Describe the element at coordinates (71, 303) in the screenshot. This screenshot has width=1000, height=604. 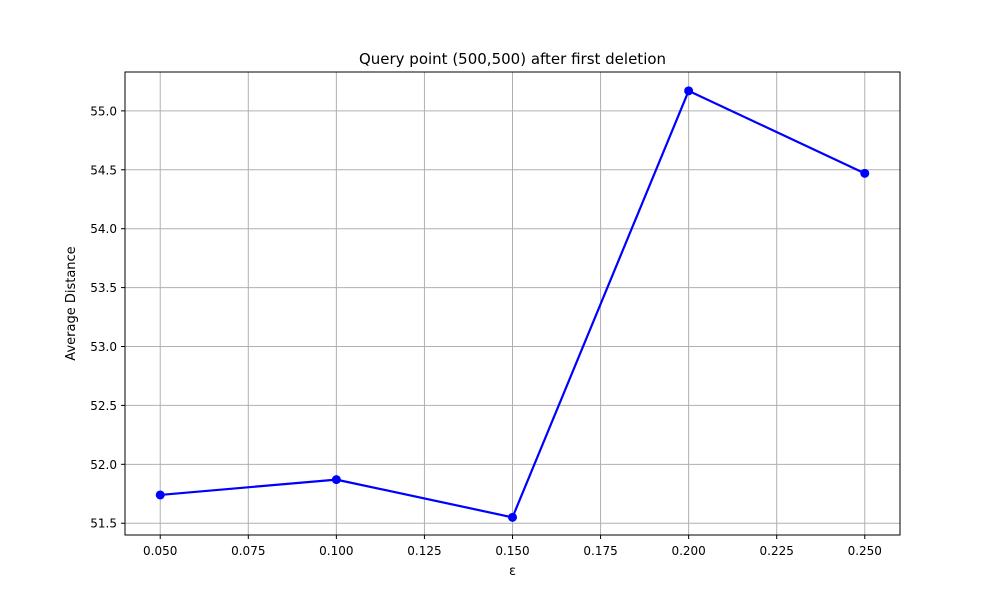
I see `y-axis-label: Average Distance` at that location.